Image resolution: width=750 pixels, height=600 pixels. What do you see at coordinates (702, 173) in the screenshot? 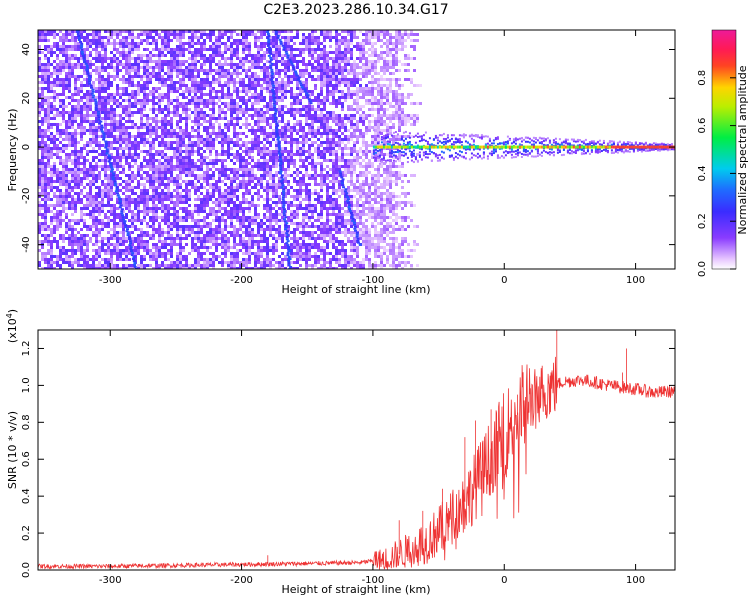
I see `colorbar-tick-label: 0.4` at bounding box center [702, 173].